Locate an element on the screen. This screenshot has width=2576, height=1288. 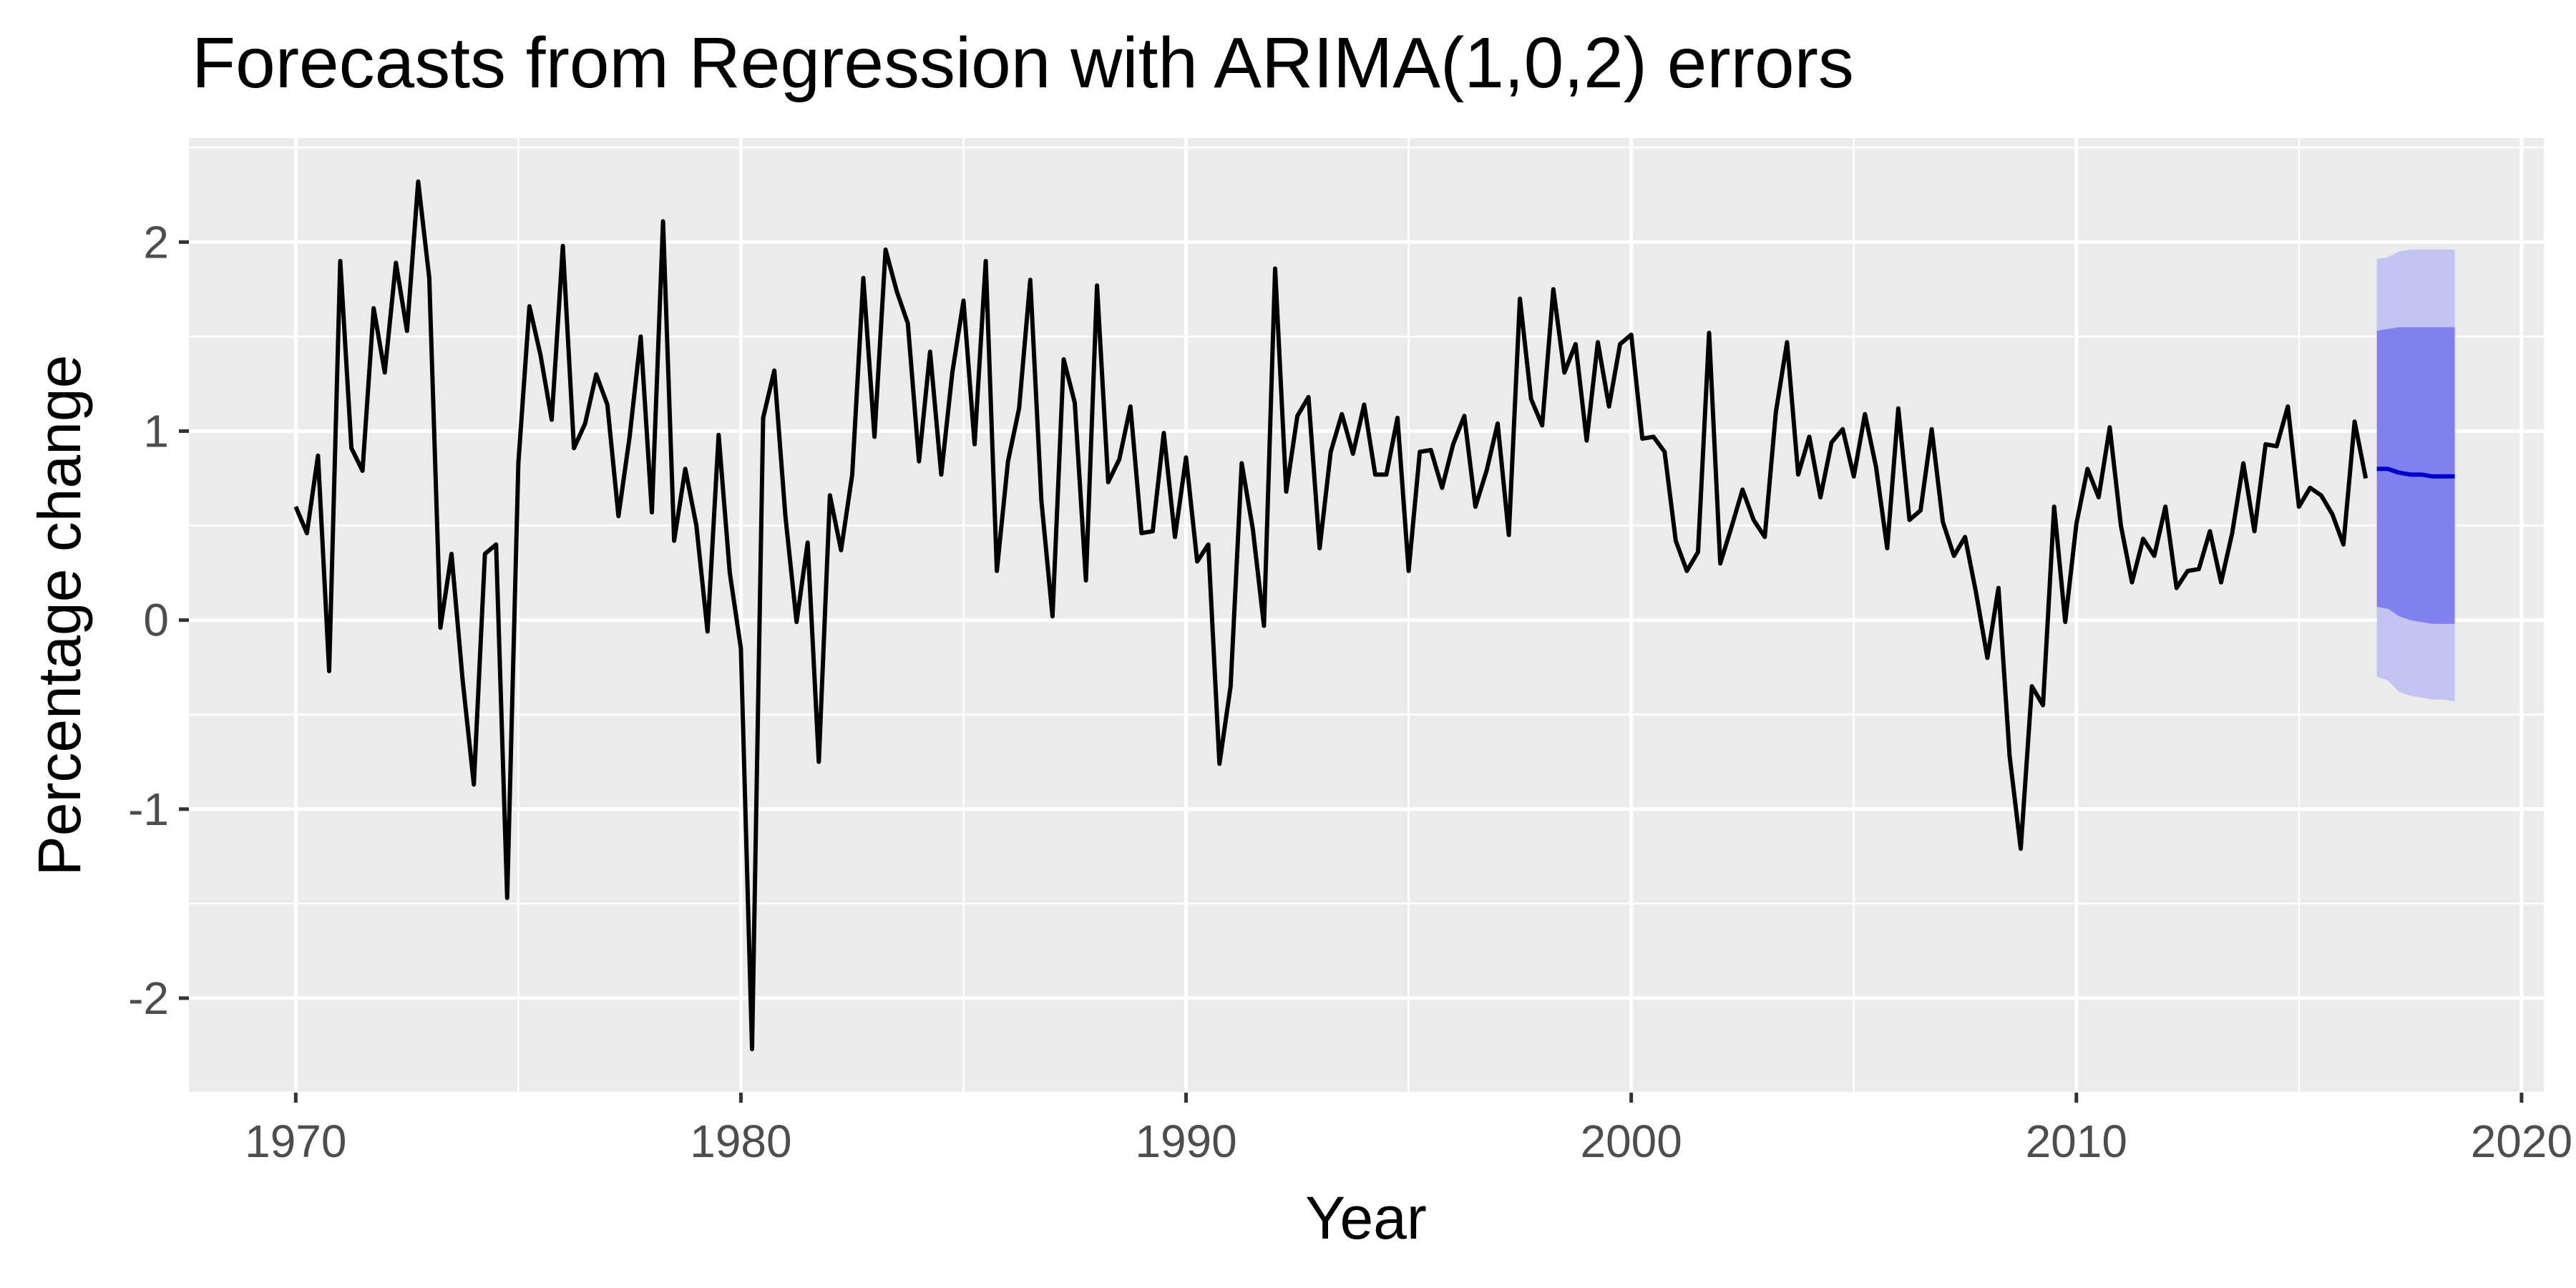
x-tick-label: 2020 is located at coordinates (2521, 1141).